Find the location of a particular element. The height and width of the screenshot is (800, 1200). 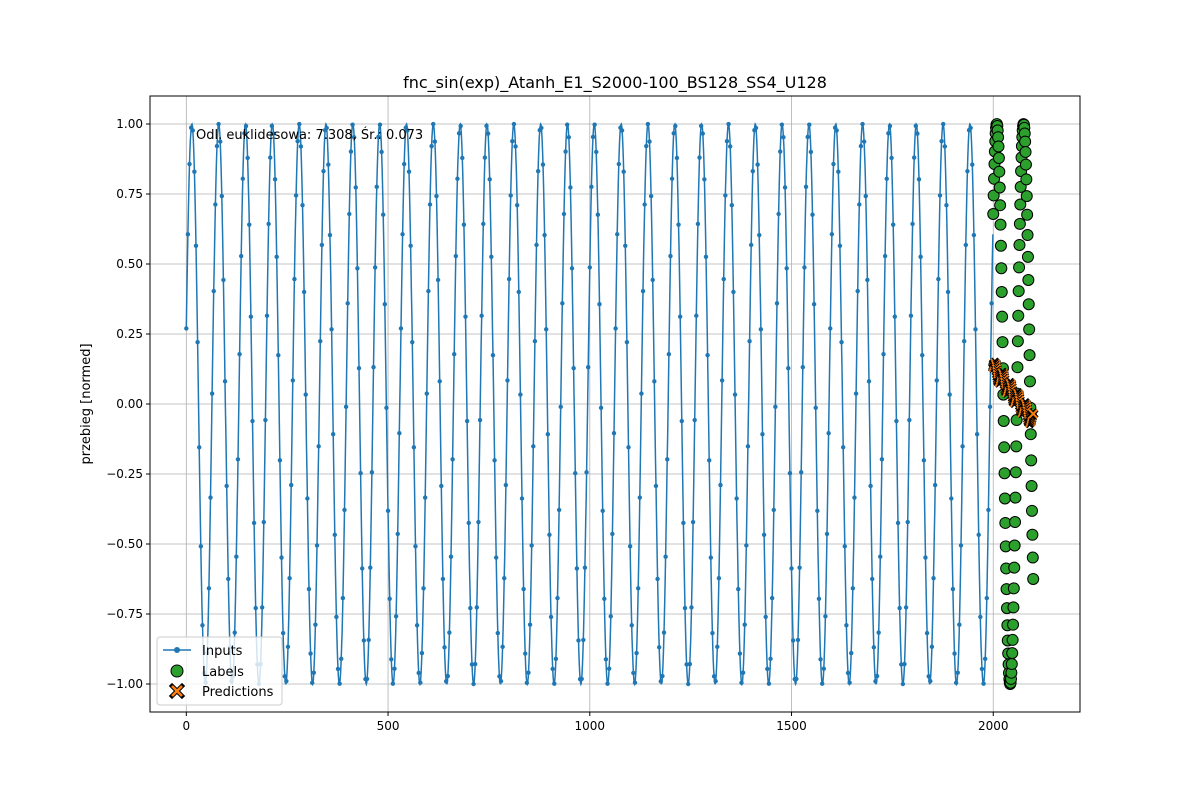

y-tick-label: −1.00 is located at coordinates (124, 684).